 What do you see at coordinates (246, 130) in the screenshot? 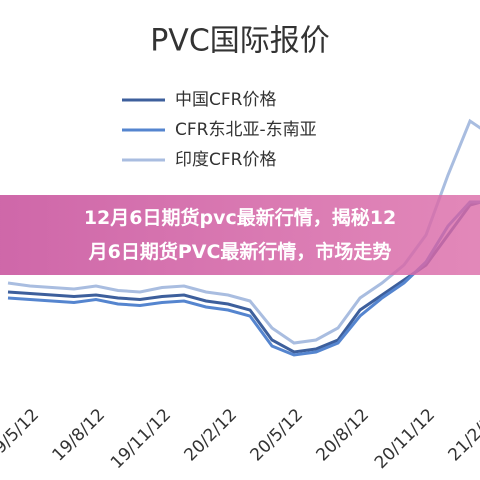
I see `legend-label: CFR东北亚-东南亚` at bounding box center [246, 130].